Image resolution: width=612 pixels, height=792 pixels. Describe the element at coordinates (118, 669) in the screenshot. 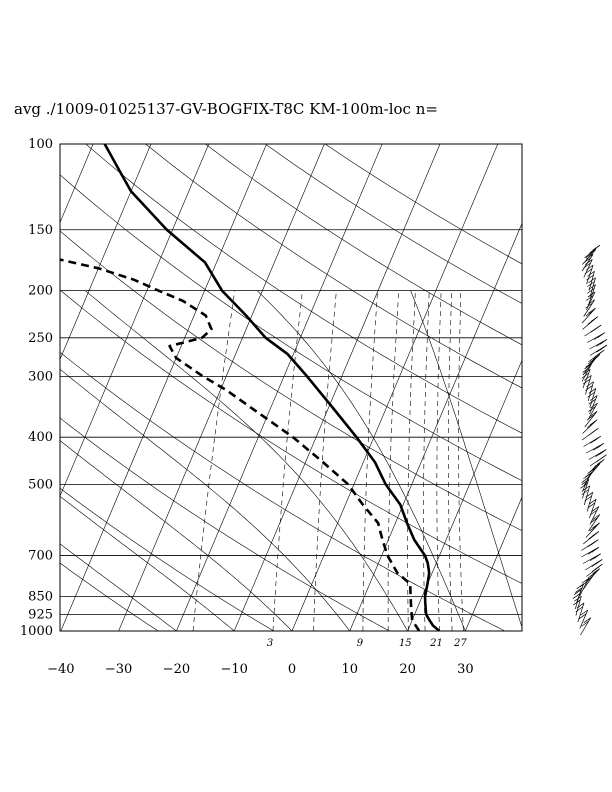

I see `temperature-tick-label: −30` at that location.